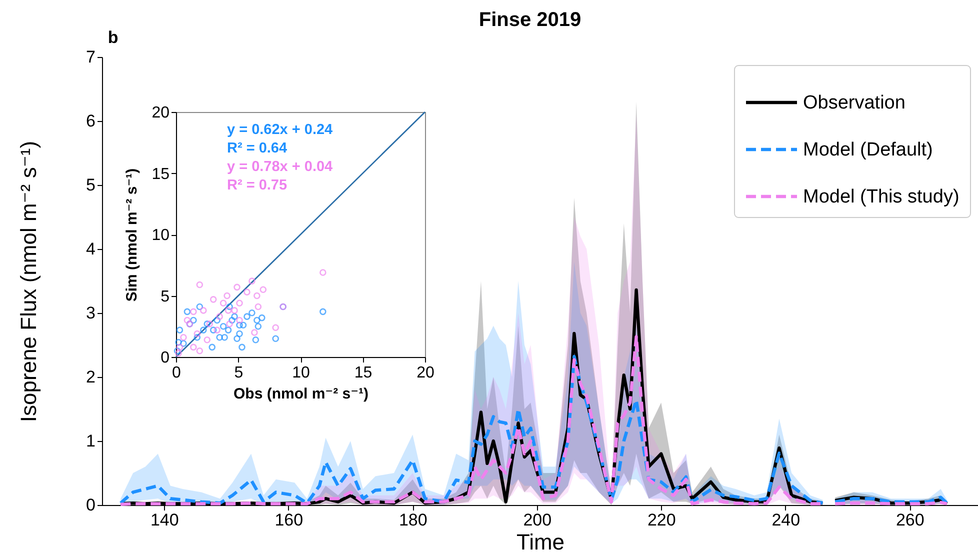 This screenshot has height=559, width=978. Describe the element at coordinates (239, 373) in the screenshot. I see `x-tick-label: 5` at that location.